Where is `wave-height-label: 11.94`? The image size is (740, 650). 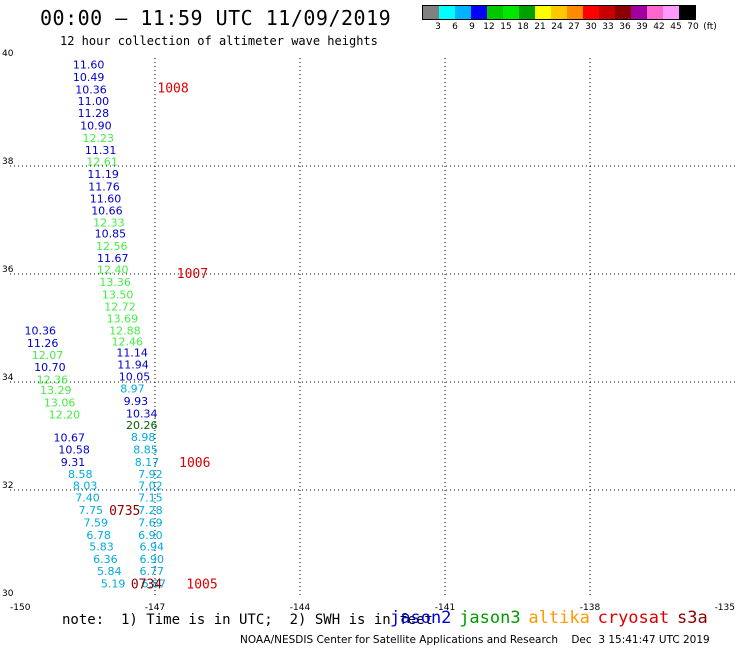
wave-height-label: 11.94 is located at coordinates (133, 365).